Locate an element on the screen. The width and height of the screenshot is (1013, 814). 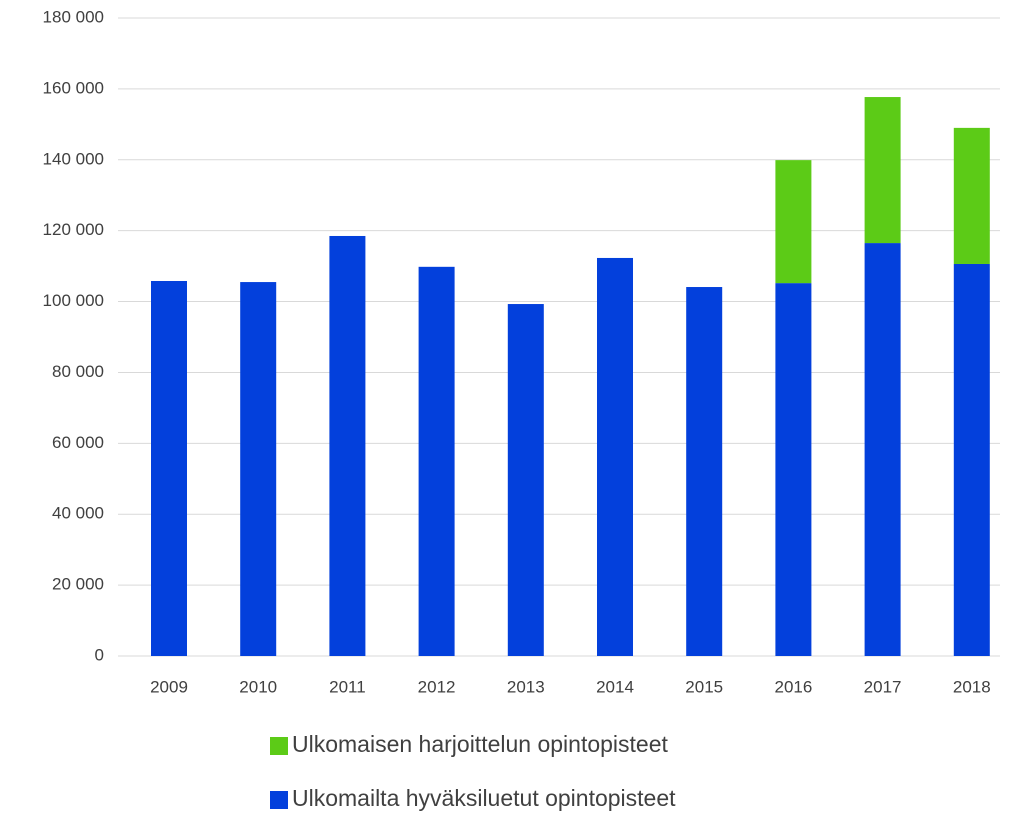
x-tick-label: 2018 is located at coordinates (972, 686).